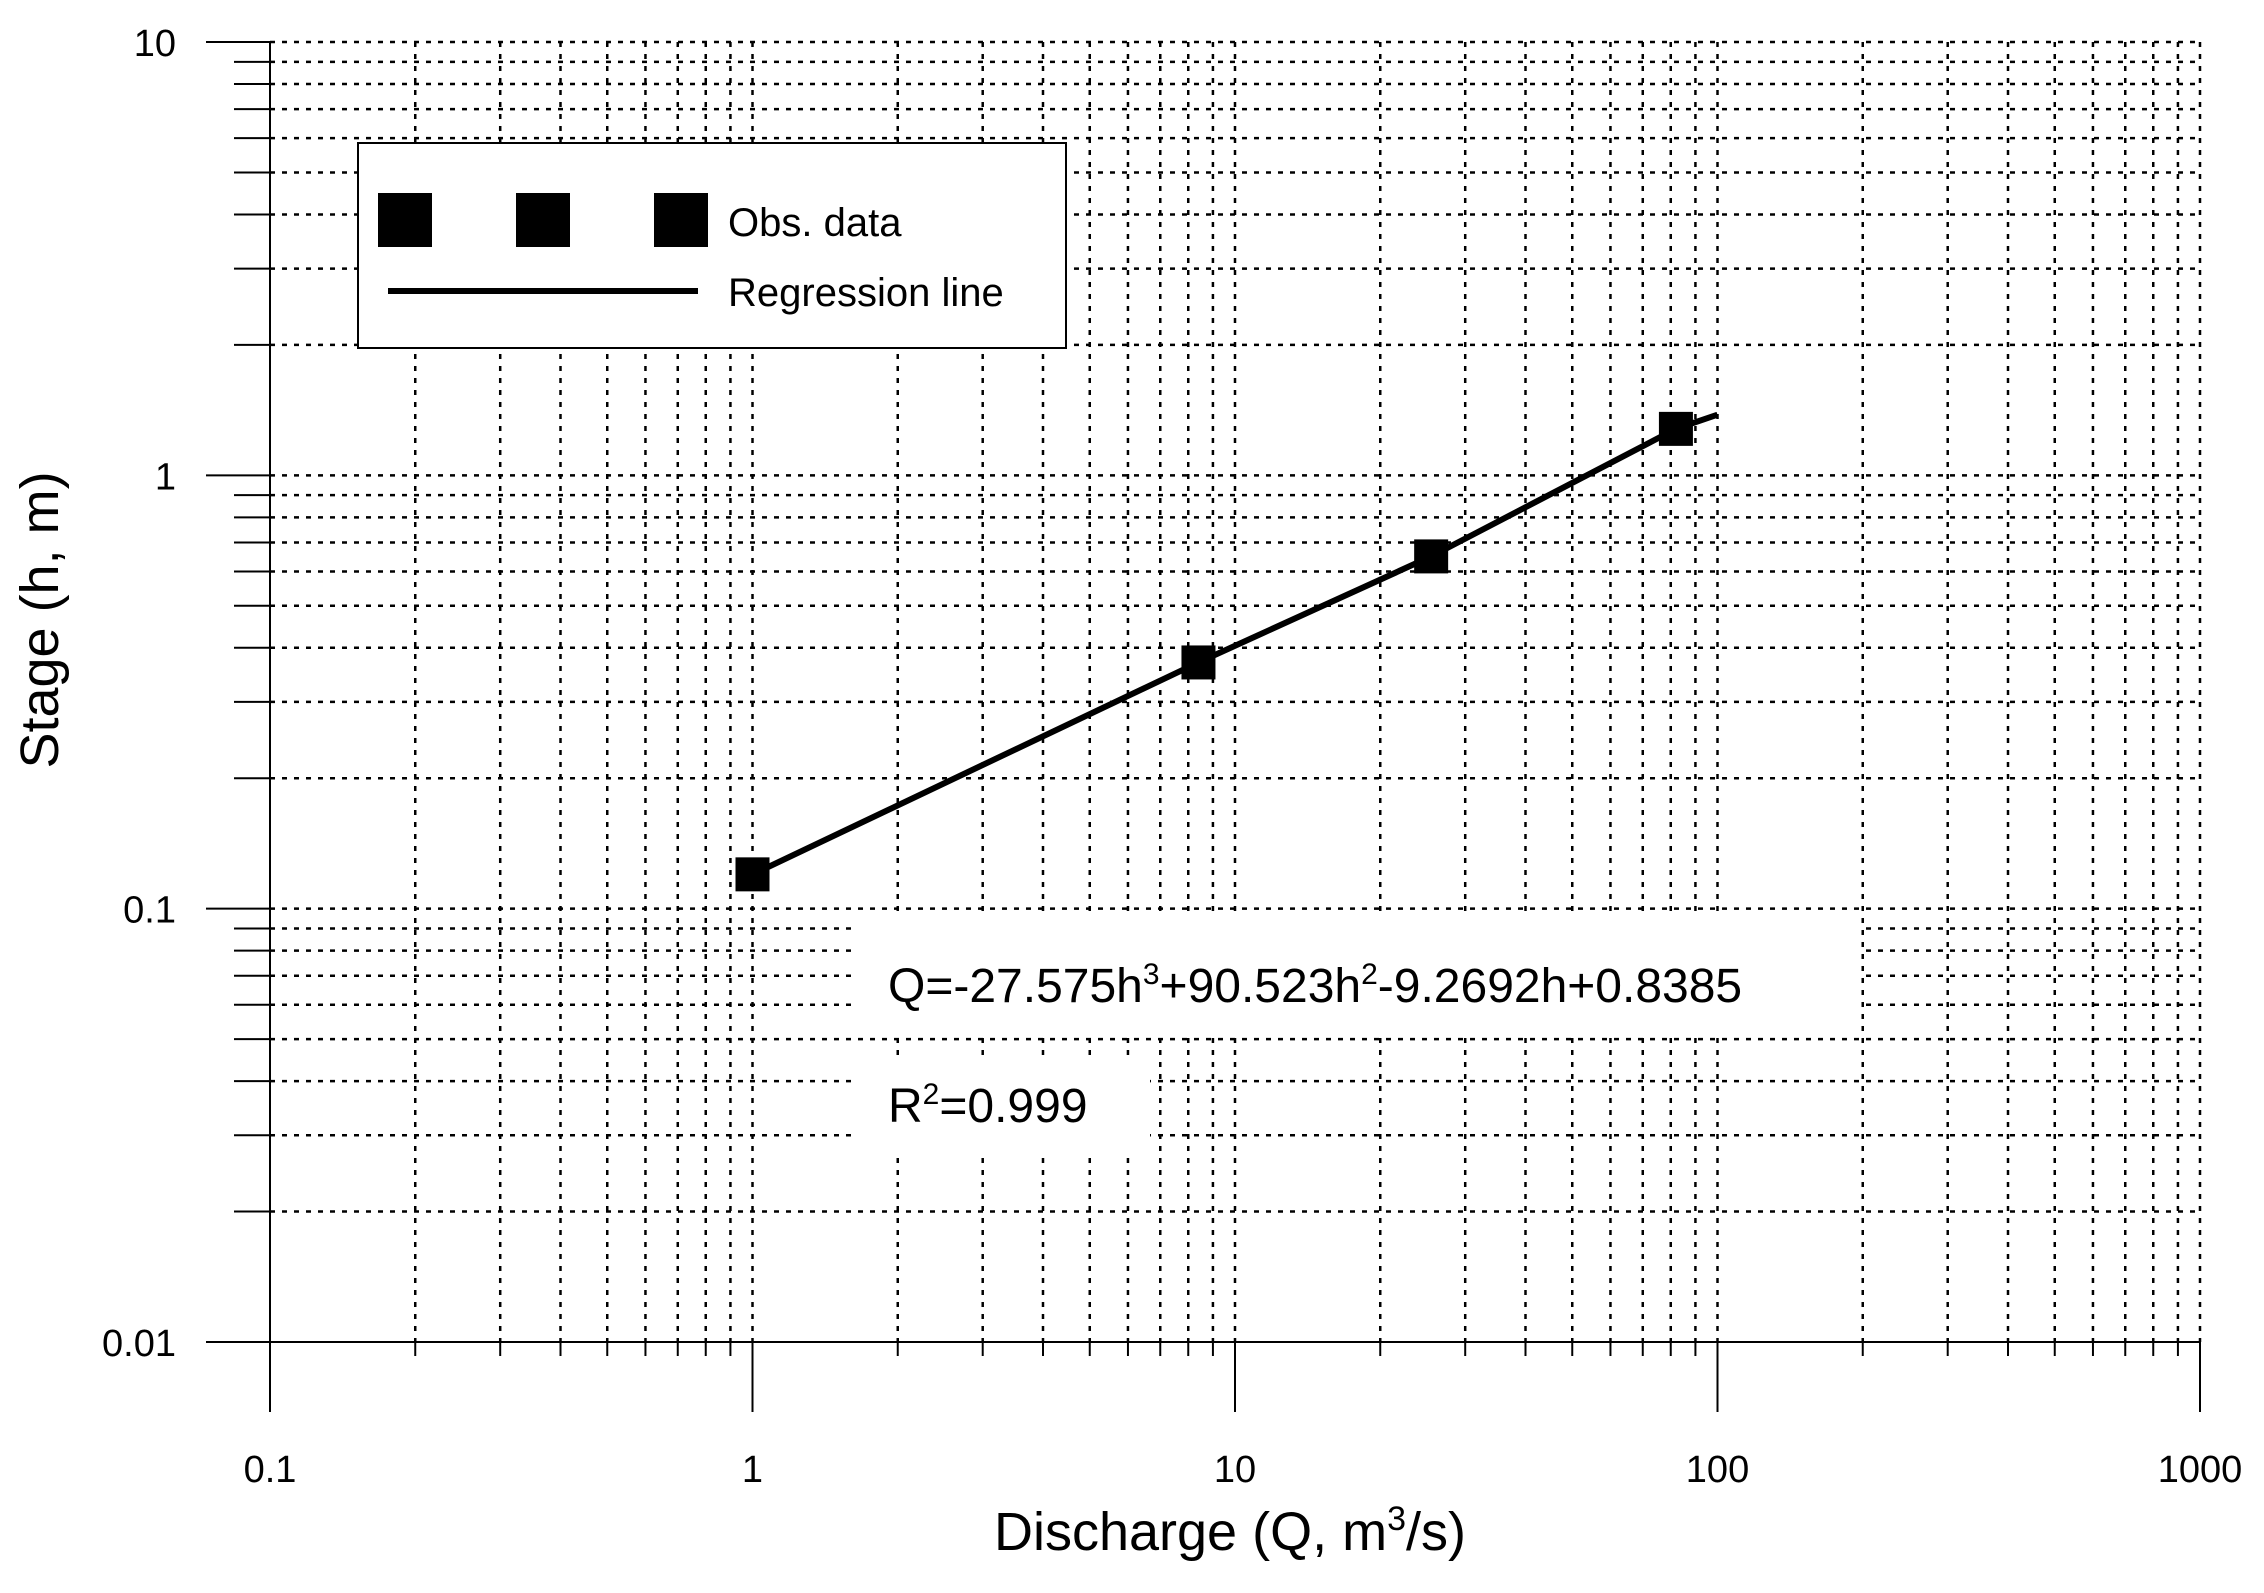 This screenshot has width=2264, height=1593. What do you see at coordinates (988, 1105) in the screenshot?
I see `r2-text: R2=0.999` at bounding box center [988, 1105].